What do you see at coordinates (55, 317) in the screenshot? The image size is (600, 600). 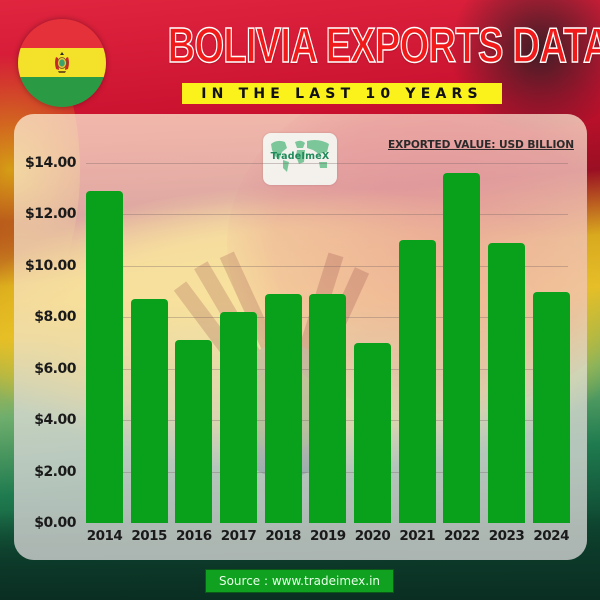 I see `y-axis-tick-label: $8.00` at bounding box center [55, 317].